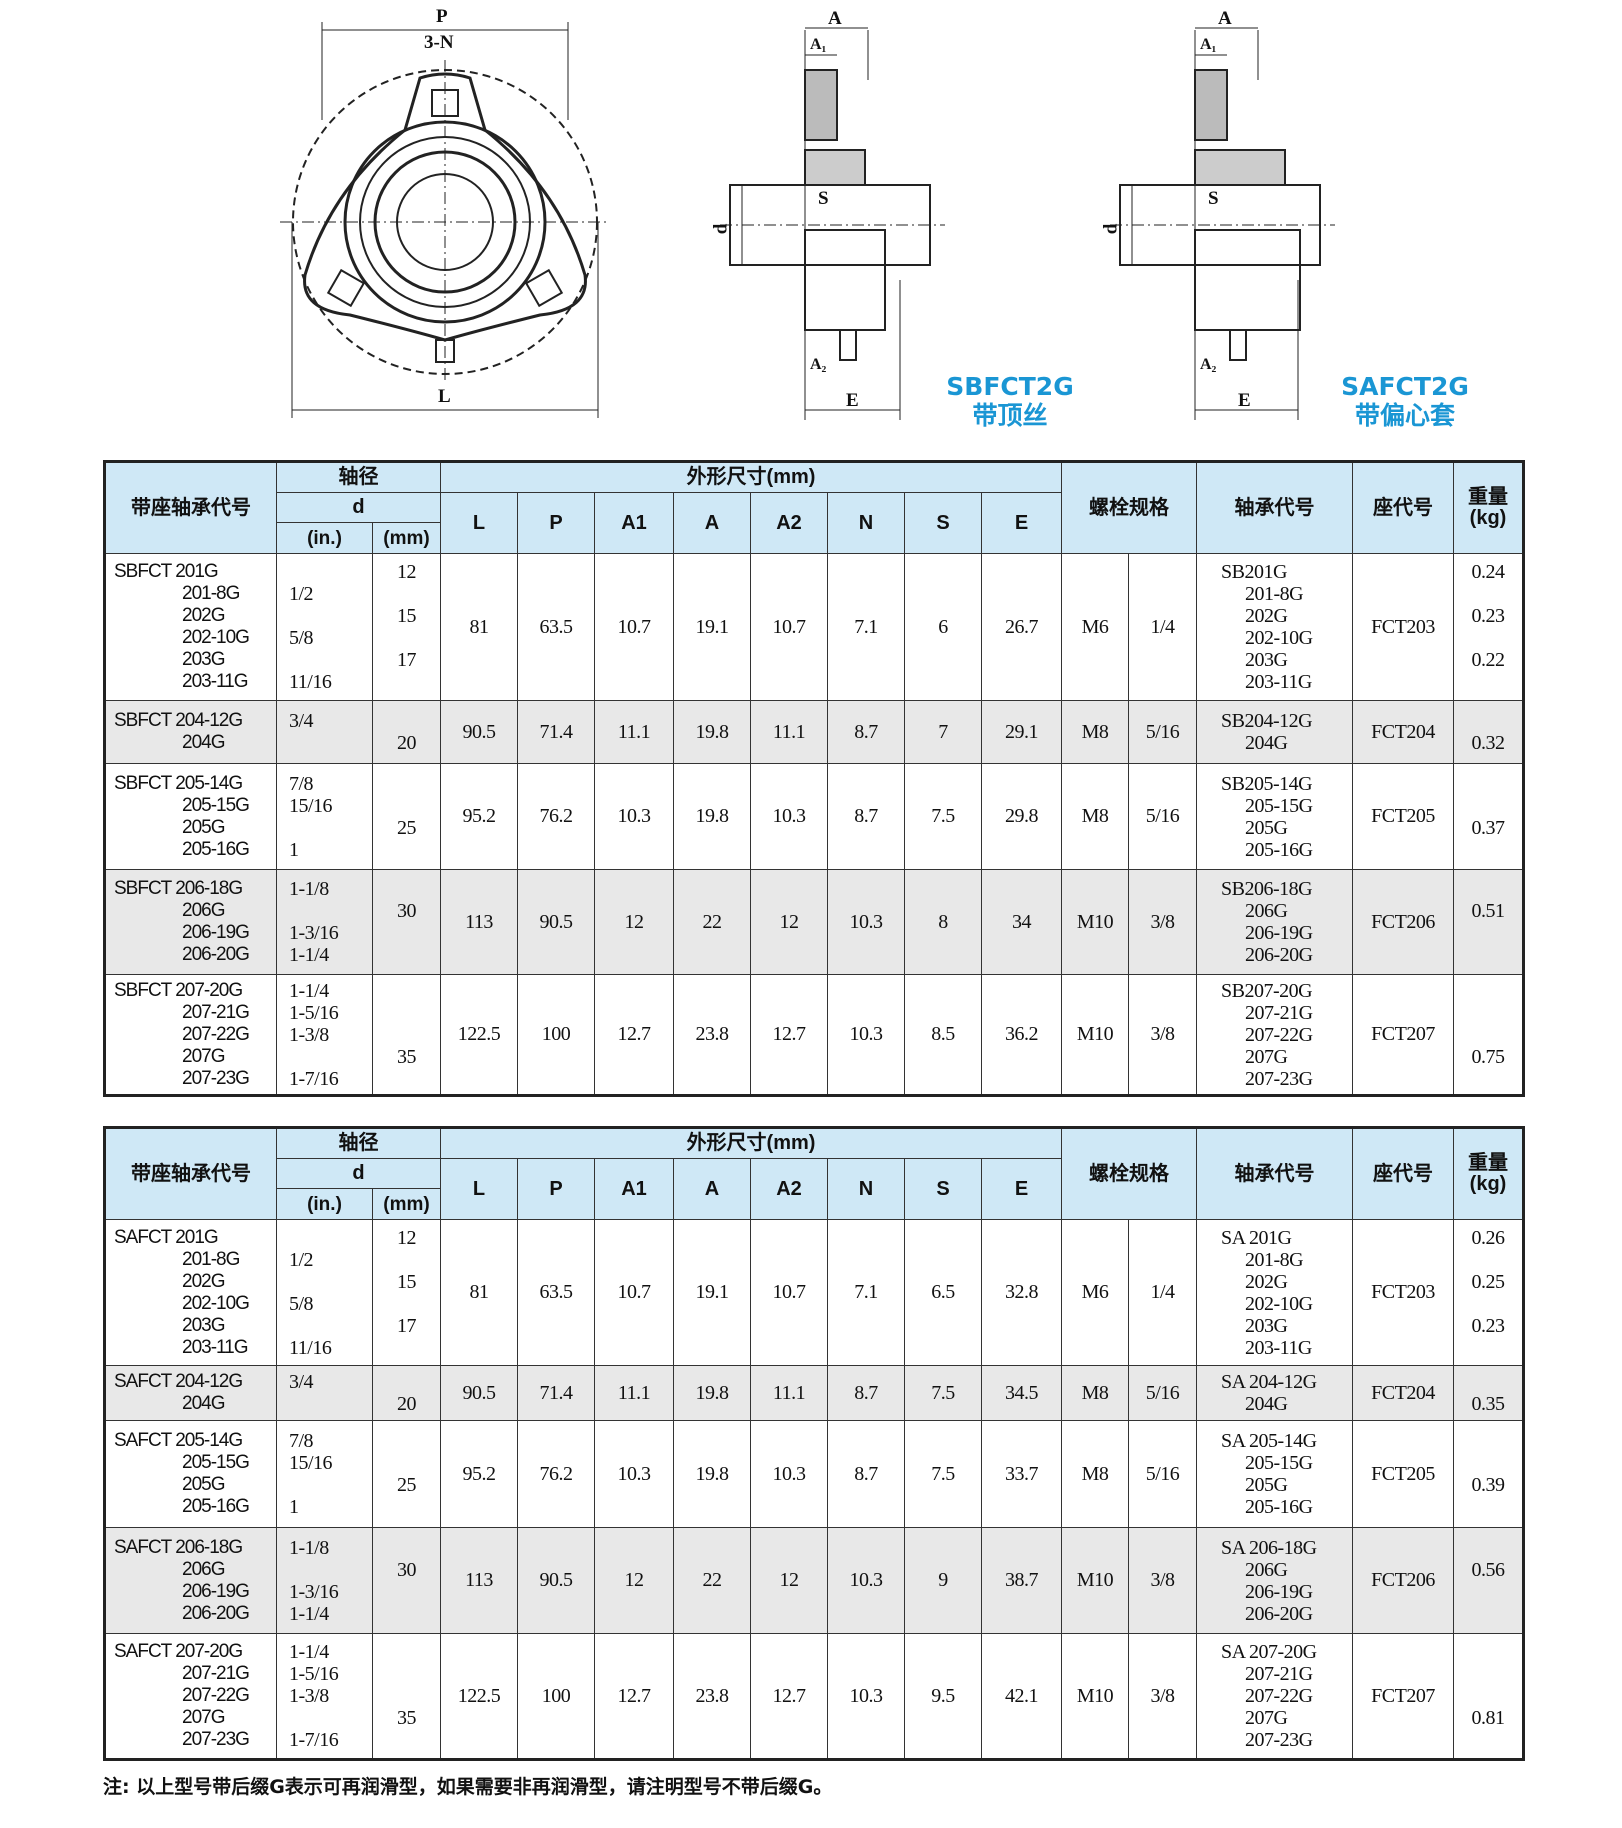 Image resolution: width=1622 pixels, height=1828 pixels. What do you see at coordinates (324, 732) in the screenshot?
I see `inch-cell: 3/4` at bounding box center [324, 732].